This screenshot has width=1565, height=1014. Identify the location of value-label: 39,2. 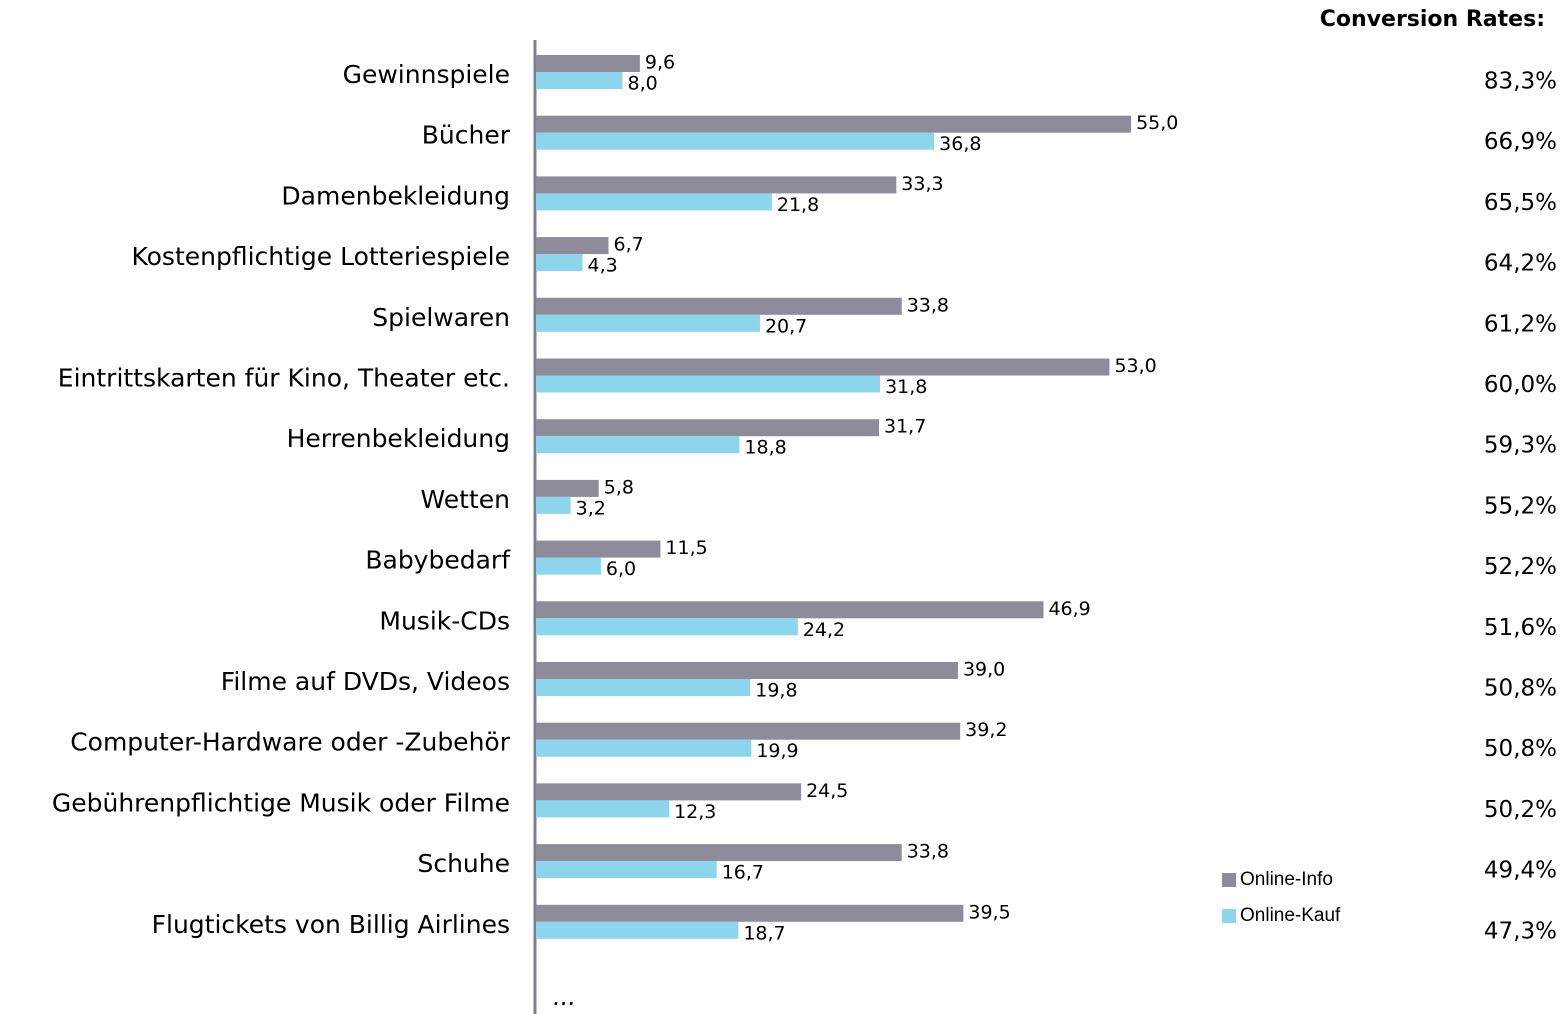
(986, 730).